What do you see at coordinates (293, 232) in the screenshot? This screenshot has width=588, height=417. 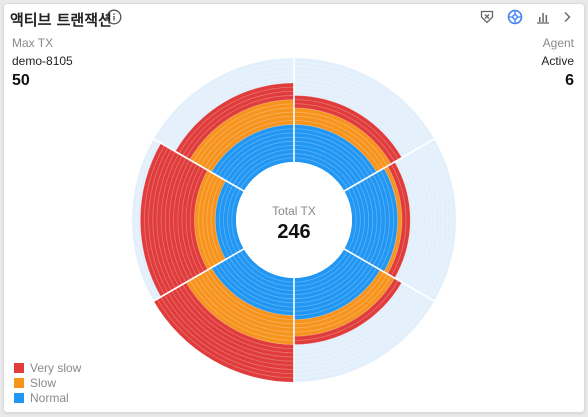 I see `center-total: 246` at bounding box center [293, 232].